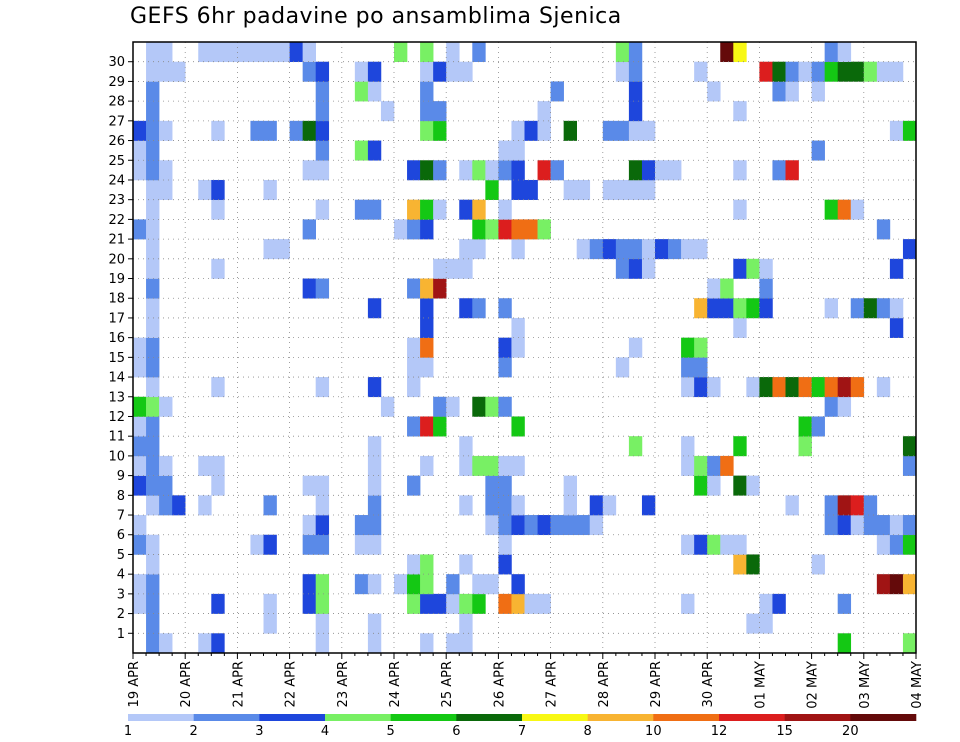 The image size is (960, 742). I want to click on legend-label: 4, so click(325, 731).